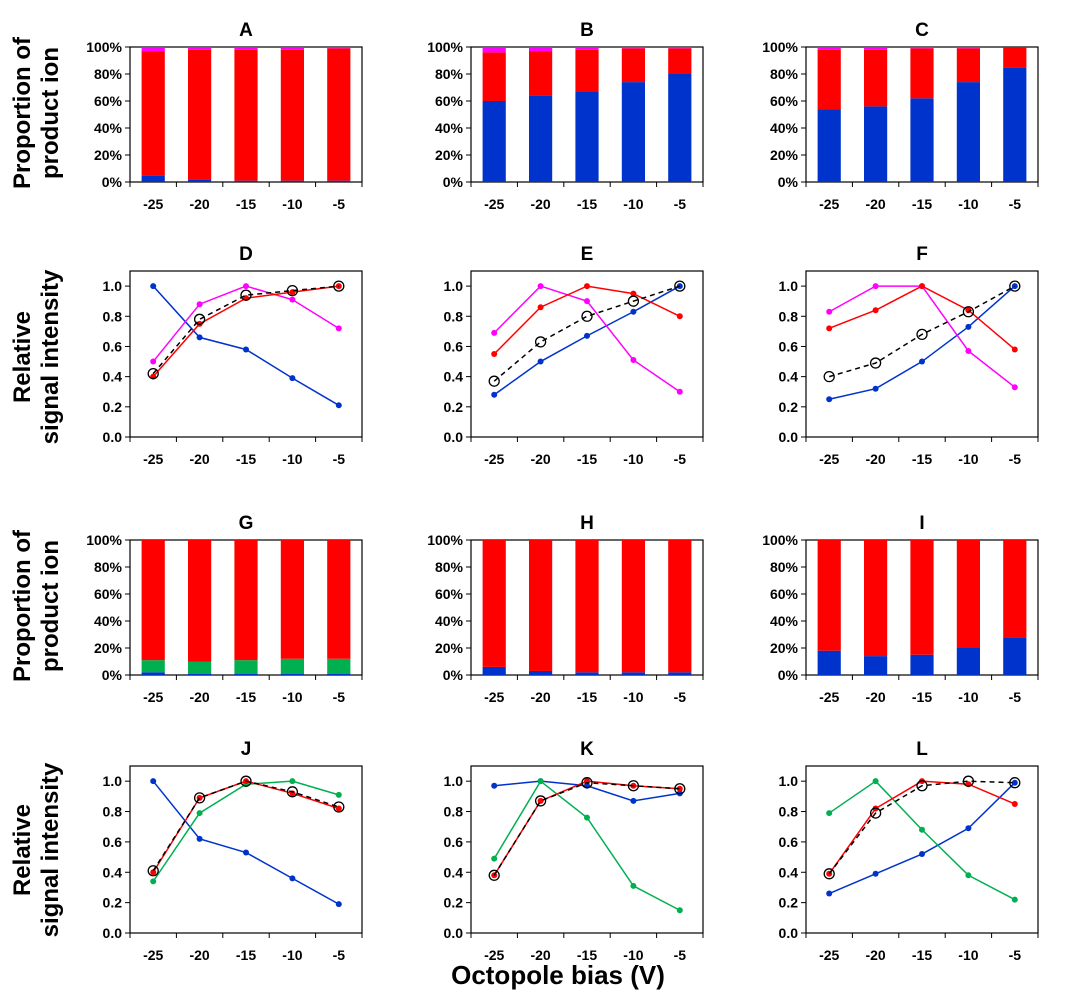 This screenshot has width=1072, height=996. What do you see at coordinates (680, 697) in the screenshot?
I see `panel-h-xtick-label: -5` at bounding box center [680, 697].